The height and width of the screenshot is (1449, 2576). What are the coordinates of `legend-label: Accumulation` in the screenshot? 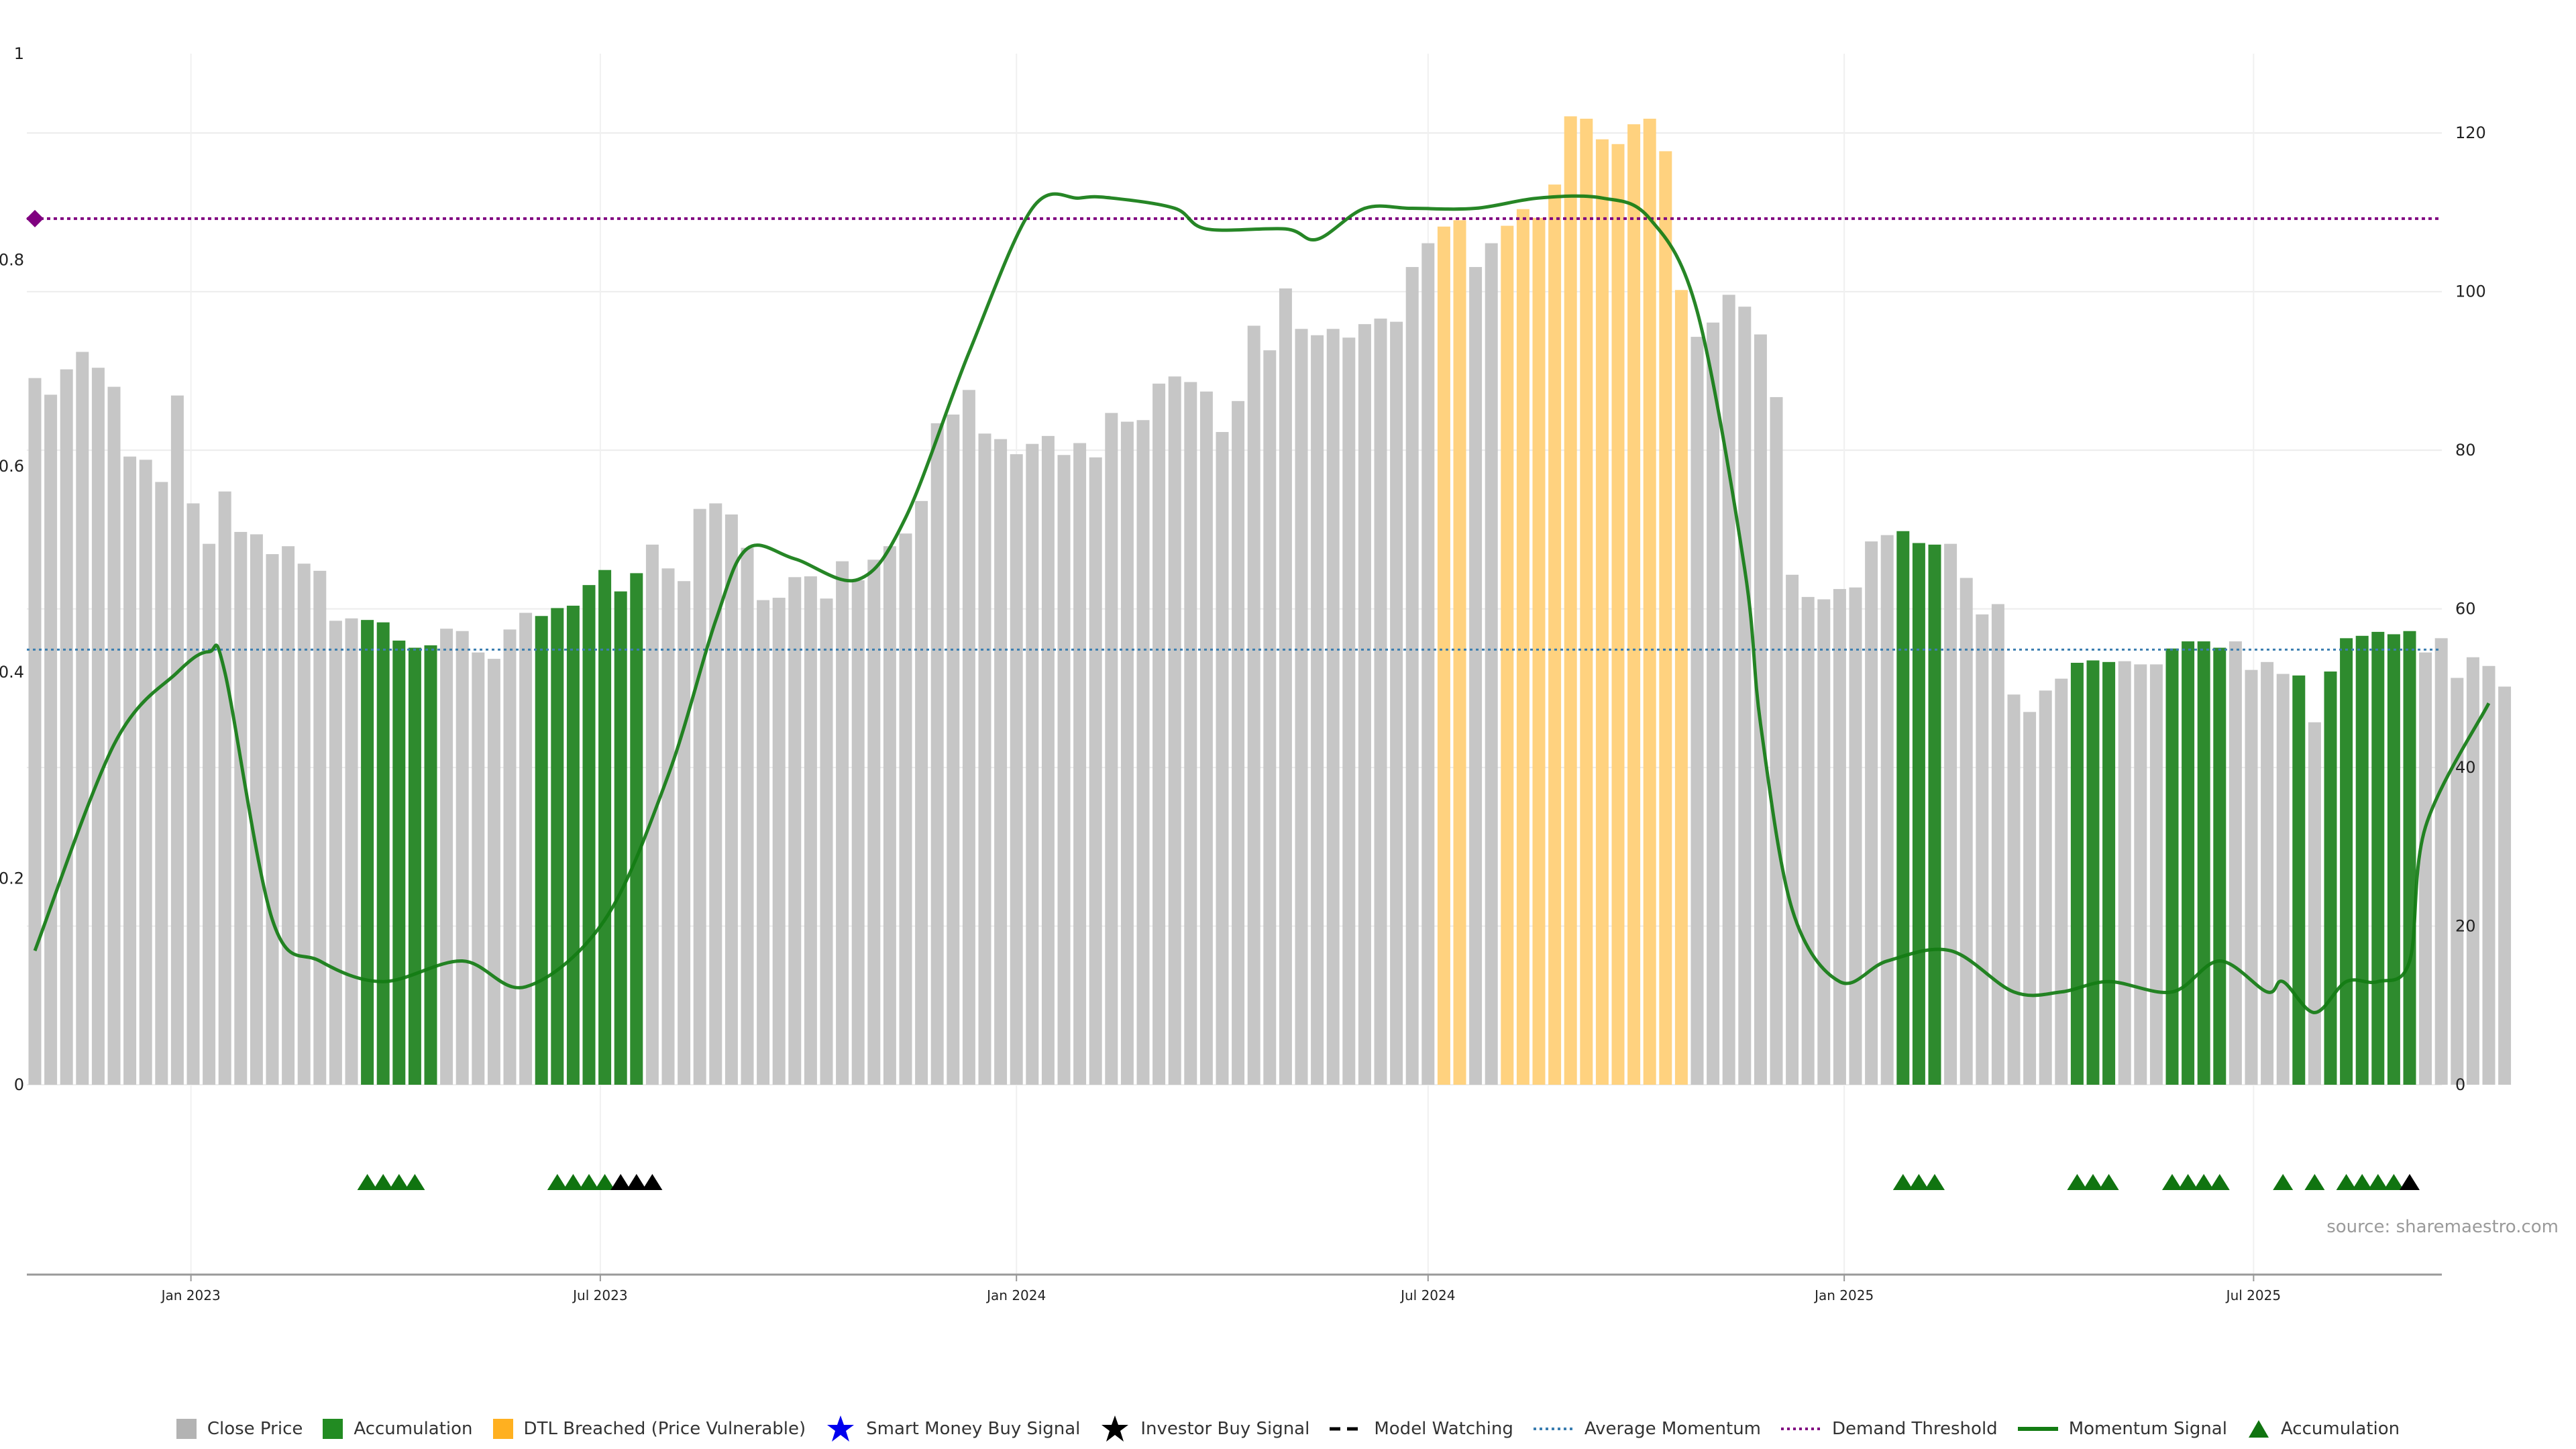 It's located at (2340, 1429).